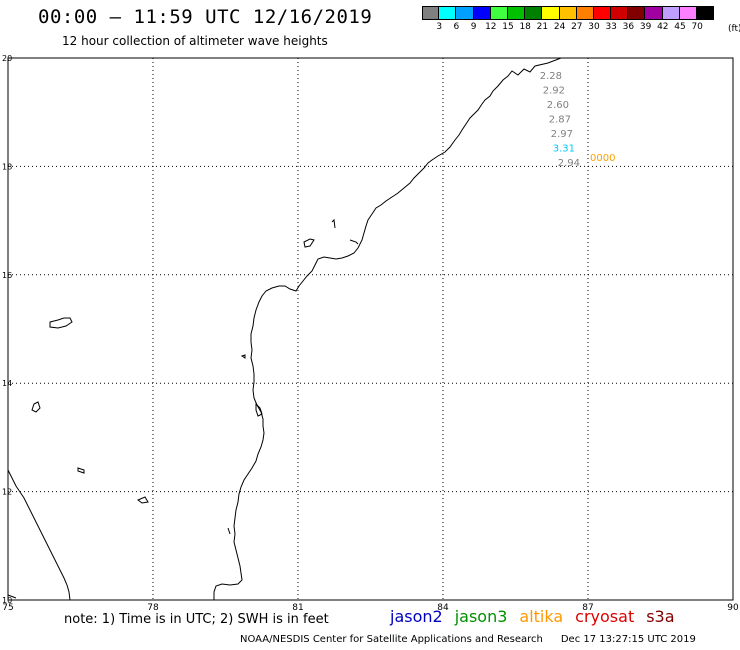 The height and width of the screenshot is (650, 740). Describe the element at coordinates (259, 409) in the screenshot. I see `delta-lake` at that location.